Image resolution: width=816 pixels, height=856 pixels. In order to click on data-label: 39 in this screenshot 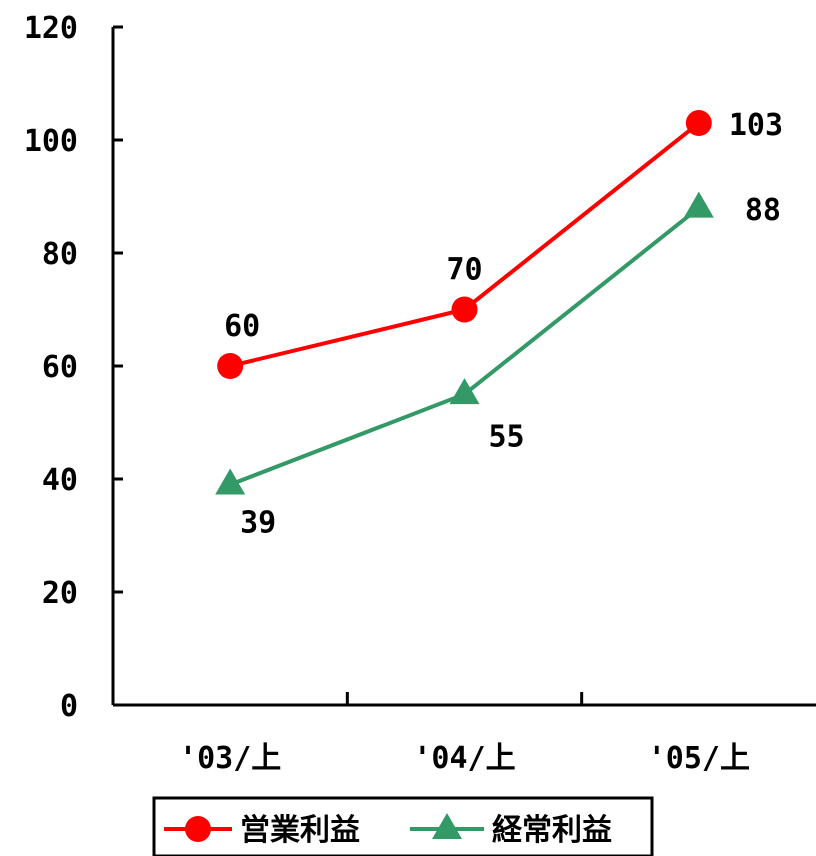, I will do `click(258, 523)`.